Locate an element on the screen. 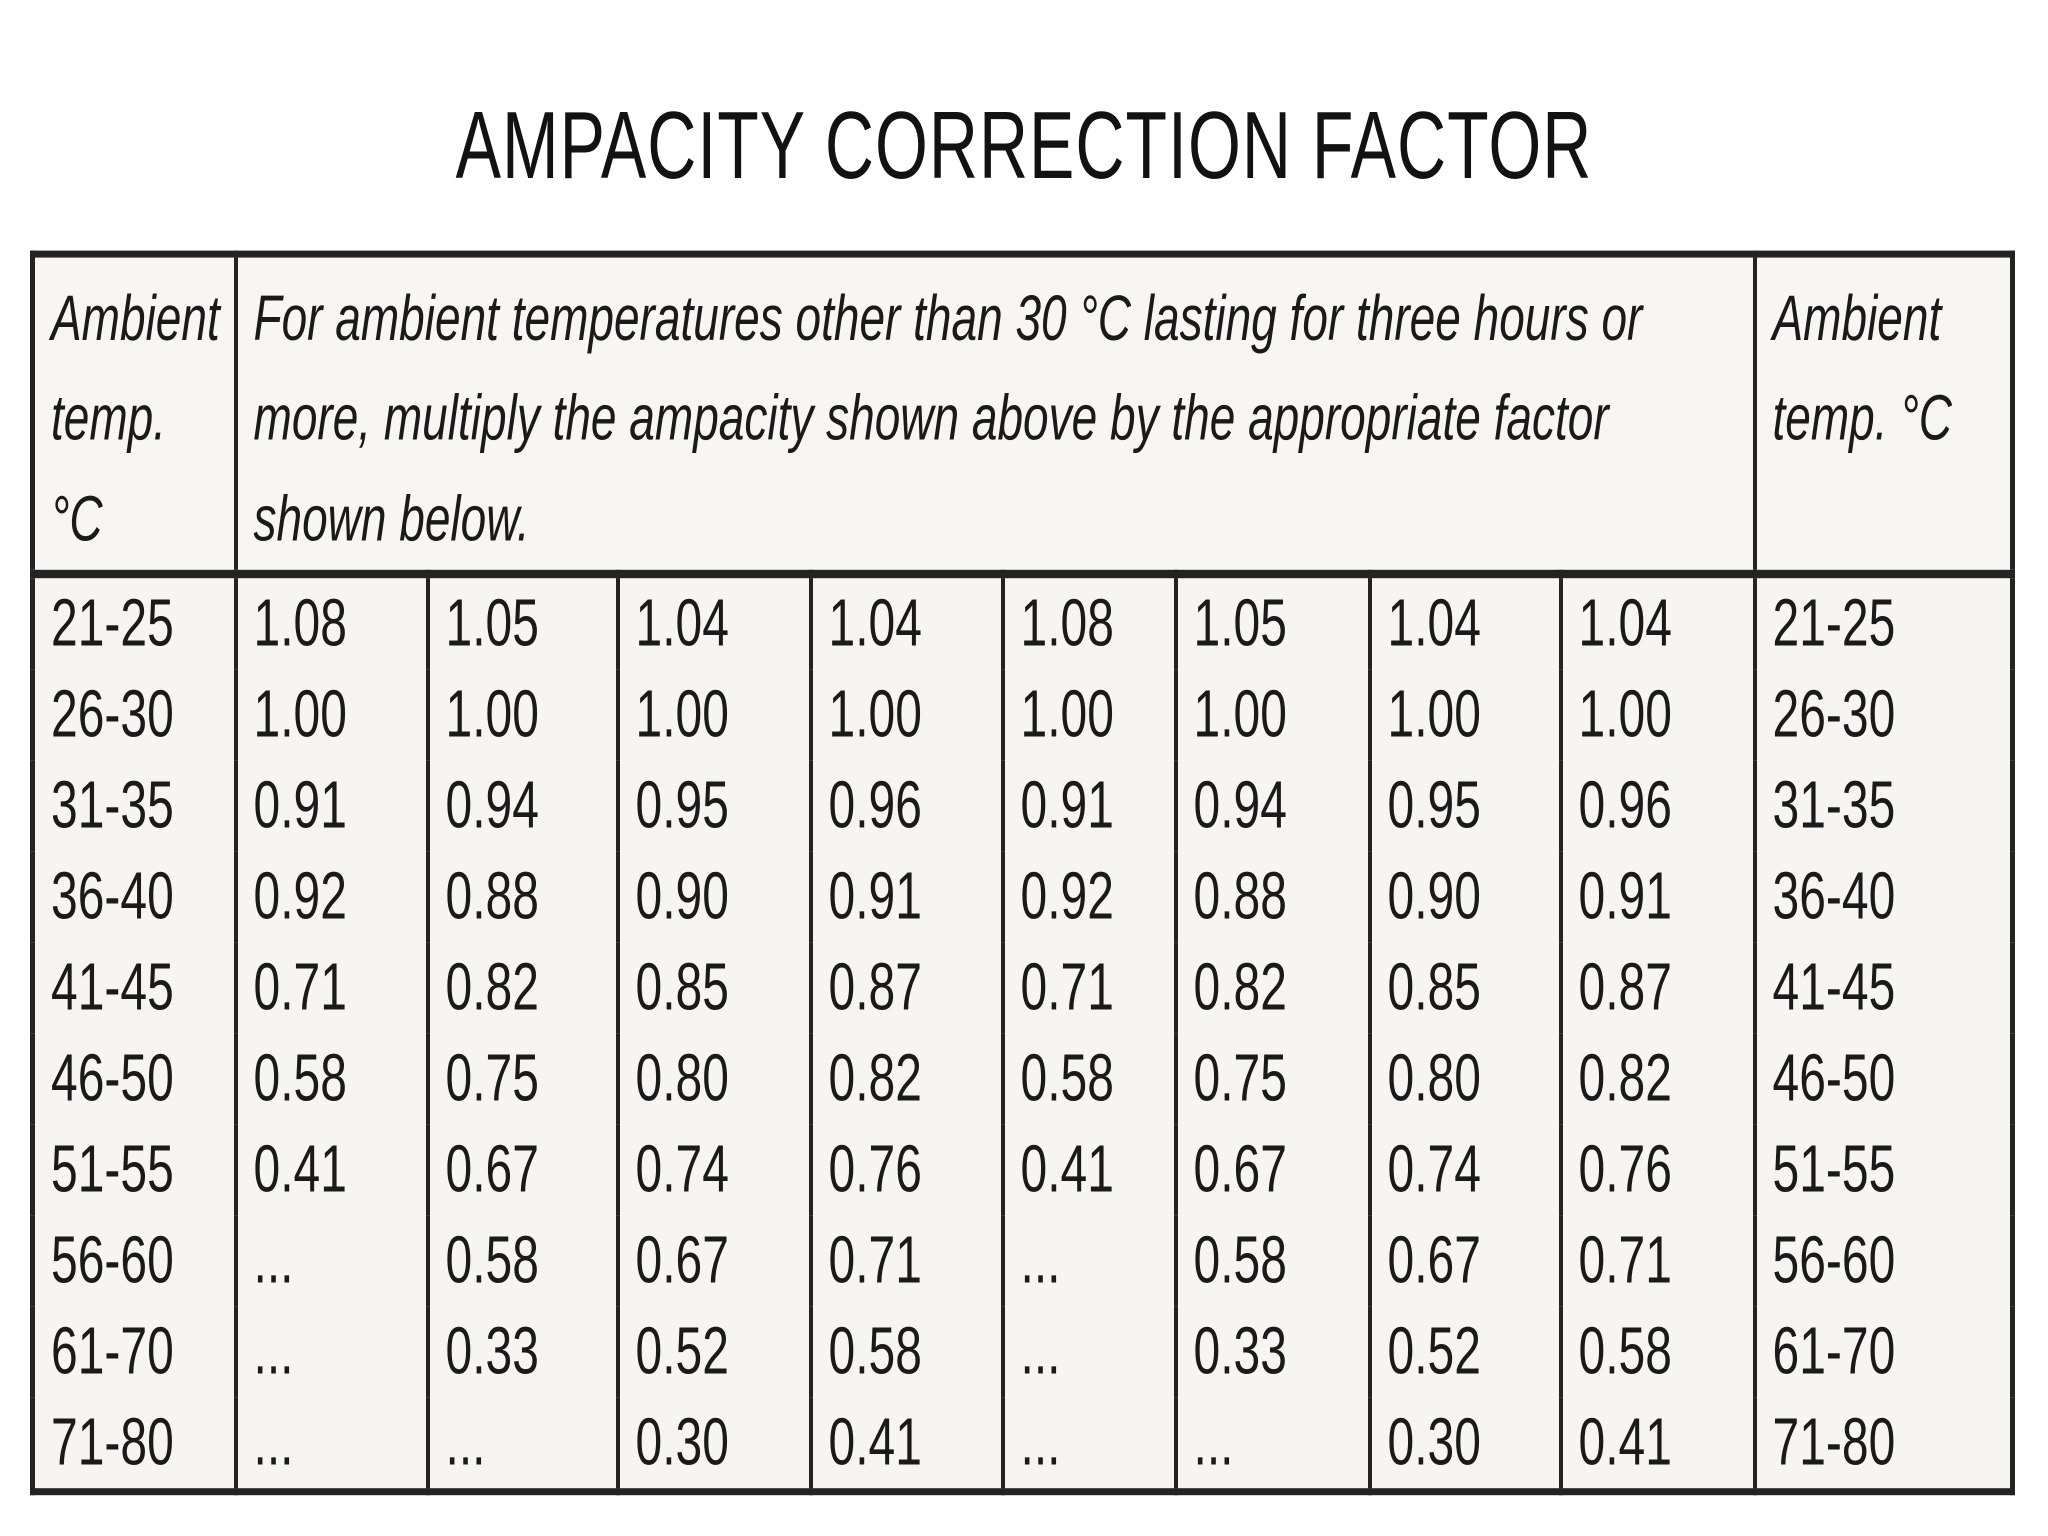 The image size is (2048, 1536). factor-cell: 0.96 is located at coordinates (1657, 806).